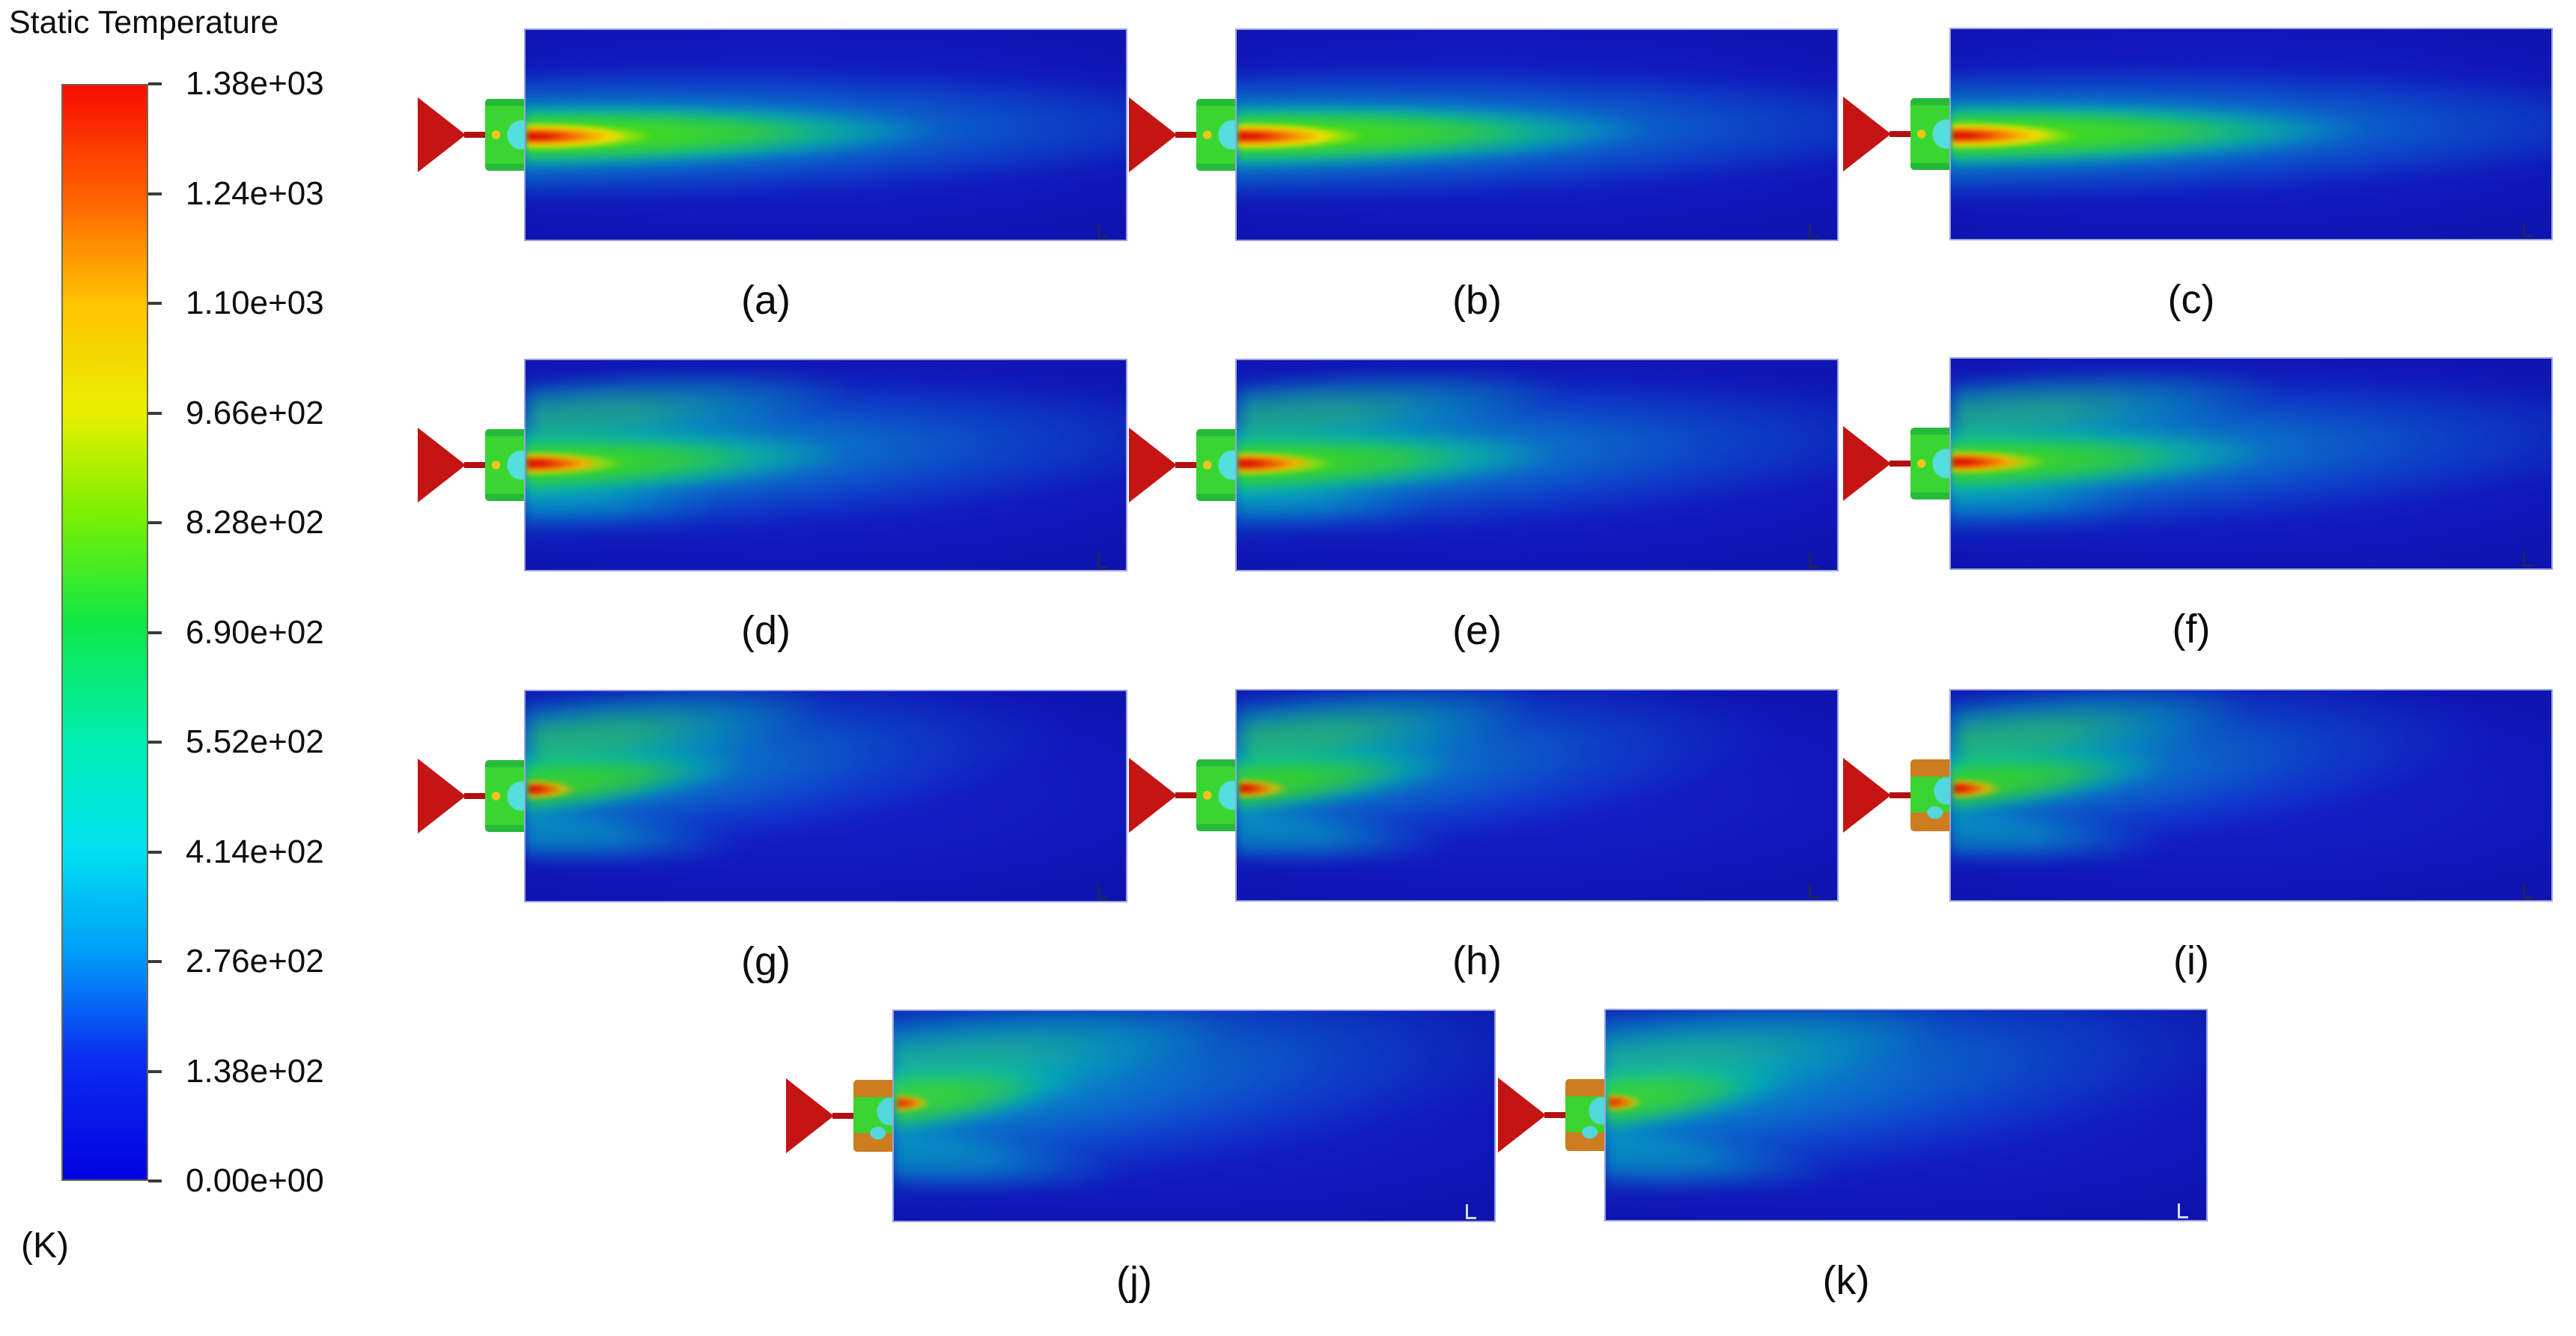 The height and width of the screenshot is (1336, 2576). I want to click on panel-label: (e), so click(1477, 630).